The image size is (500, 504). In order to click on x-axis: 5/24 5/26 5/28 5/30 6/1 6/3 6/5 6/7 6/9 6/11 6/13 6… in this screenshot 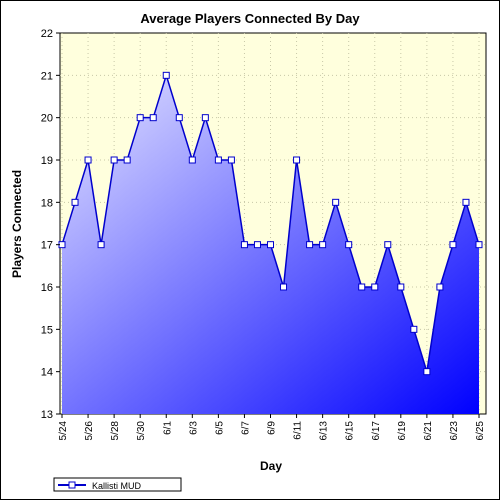, I will do `click(272, 427)`.